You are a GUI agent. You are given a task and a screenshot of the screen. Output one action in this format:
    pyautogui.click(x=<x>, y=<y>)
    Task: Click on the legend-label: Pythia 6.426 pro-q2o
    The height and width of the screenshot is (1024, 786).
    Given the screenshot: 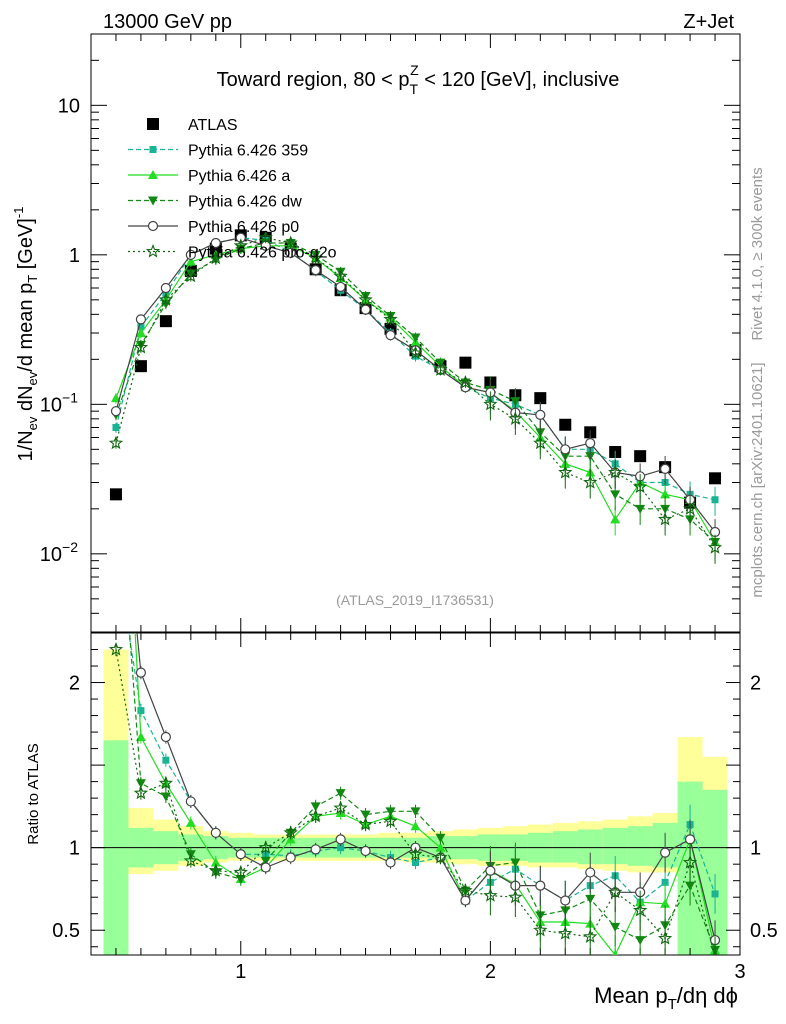 What is the action you would take?
    pyautogui.click(x=262, y=253)
    